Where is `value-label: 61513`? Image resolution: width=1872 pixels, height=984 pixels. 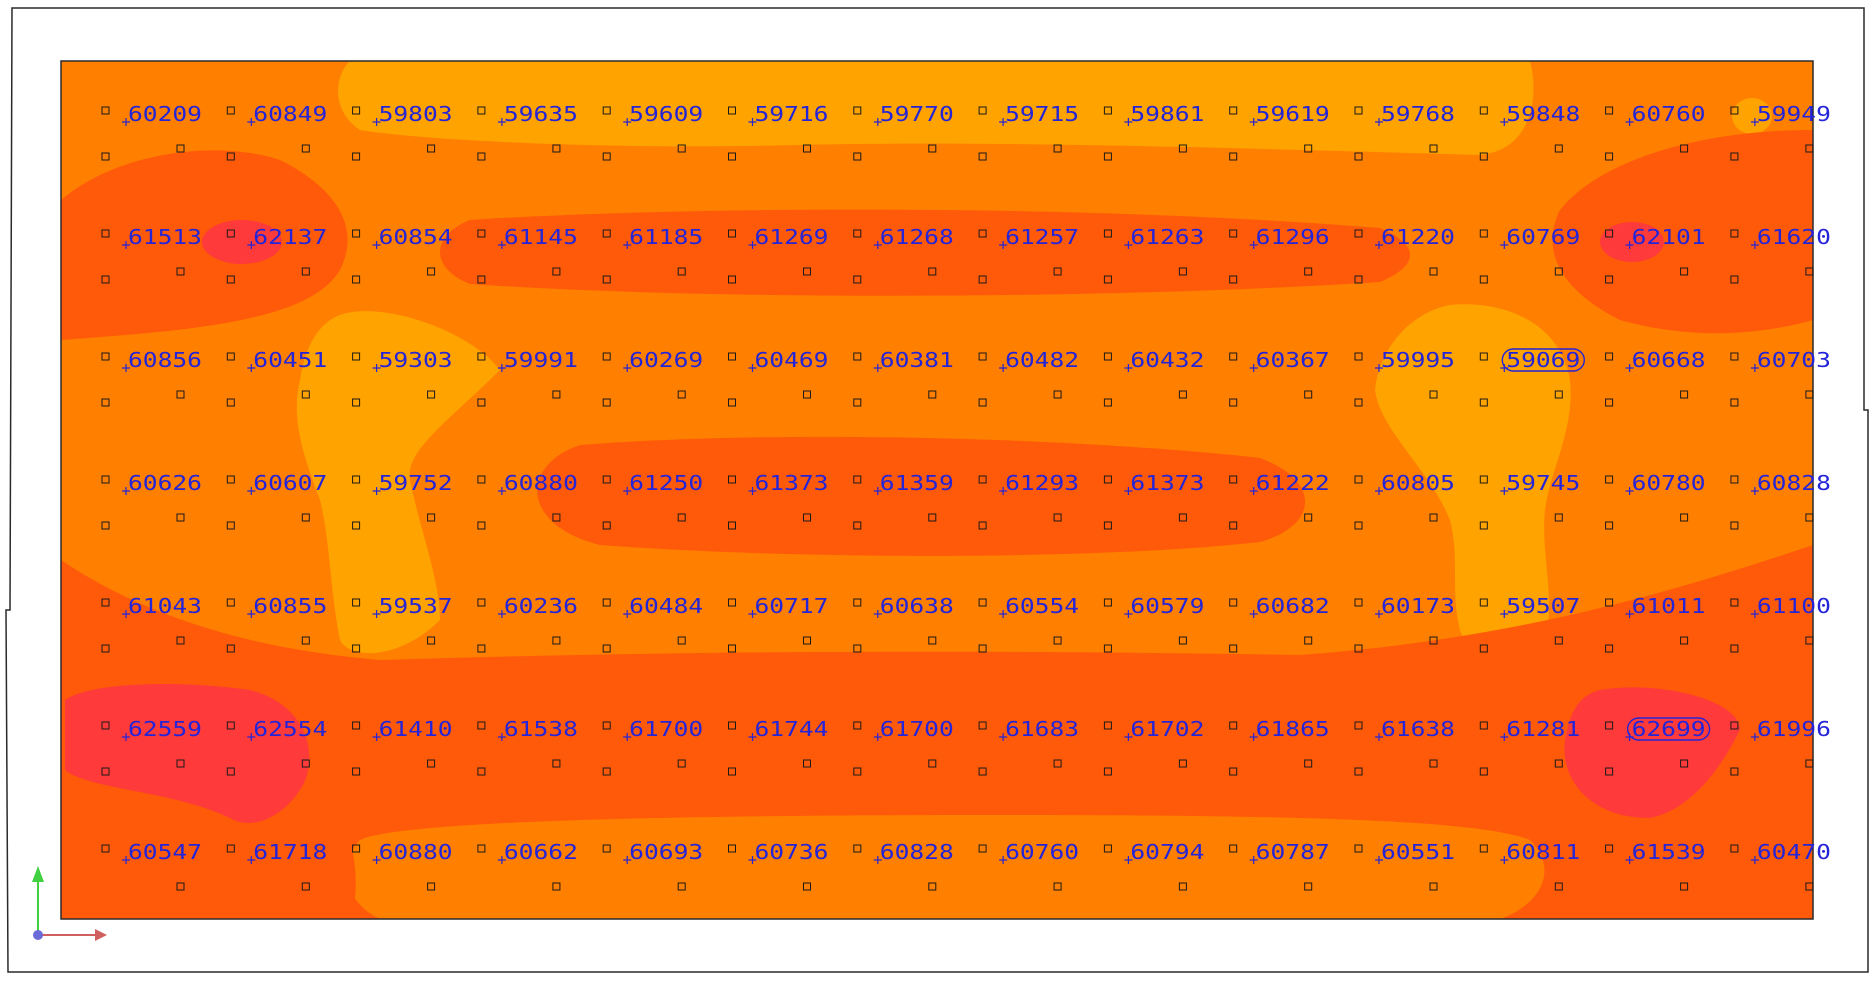 value-label: 61513 is located at coordinates (165, 237).